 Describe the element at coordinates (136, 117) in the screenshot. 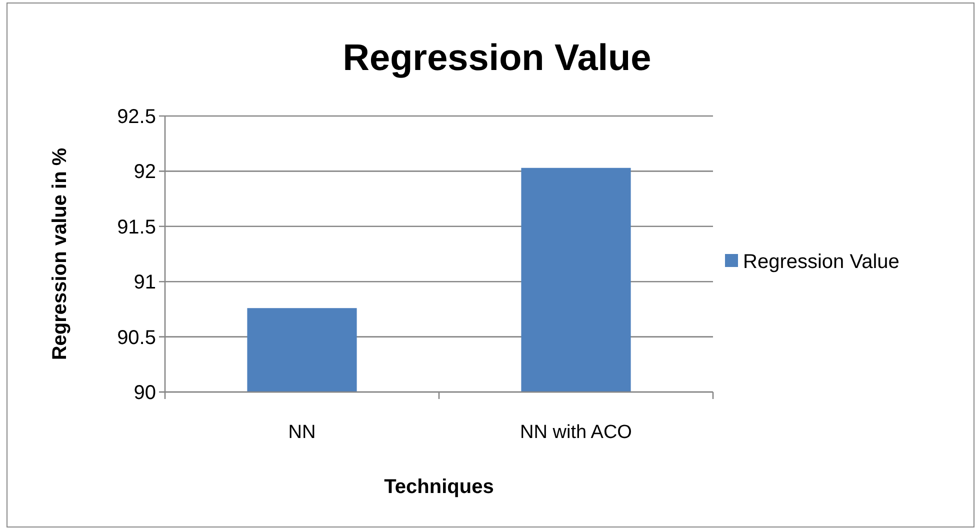

I see `y-tick-label: 92.5` at that location.